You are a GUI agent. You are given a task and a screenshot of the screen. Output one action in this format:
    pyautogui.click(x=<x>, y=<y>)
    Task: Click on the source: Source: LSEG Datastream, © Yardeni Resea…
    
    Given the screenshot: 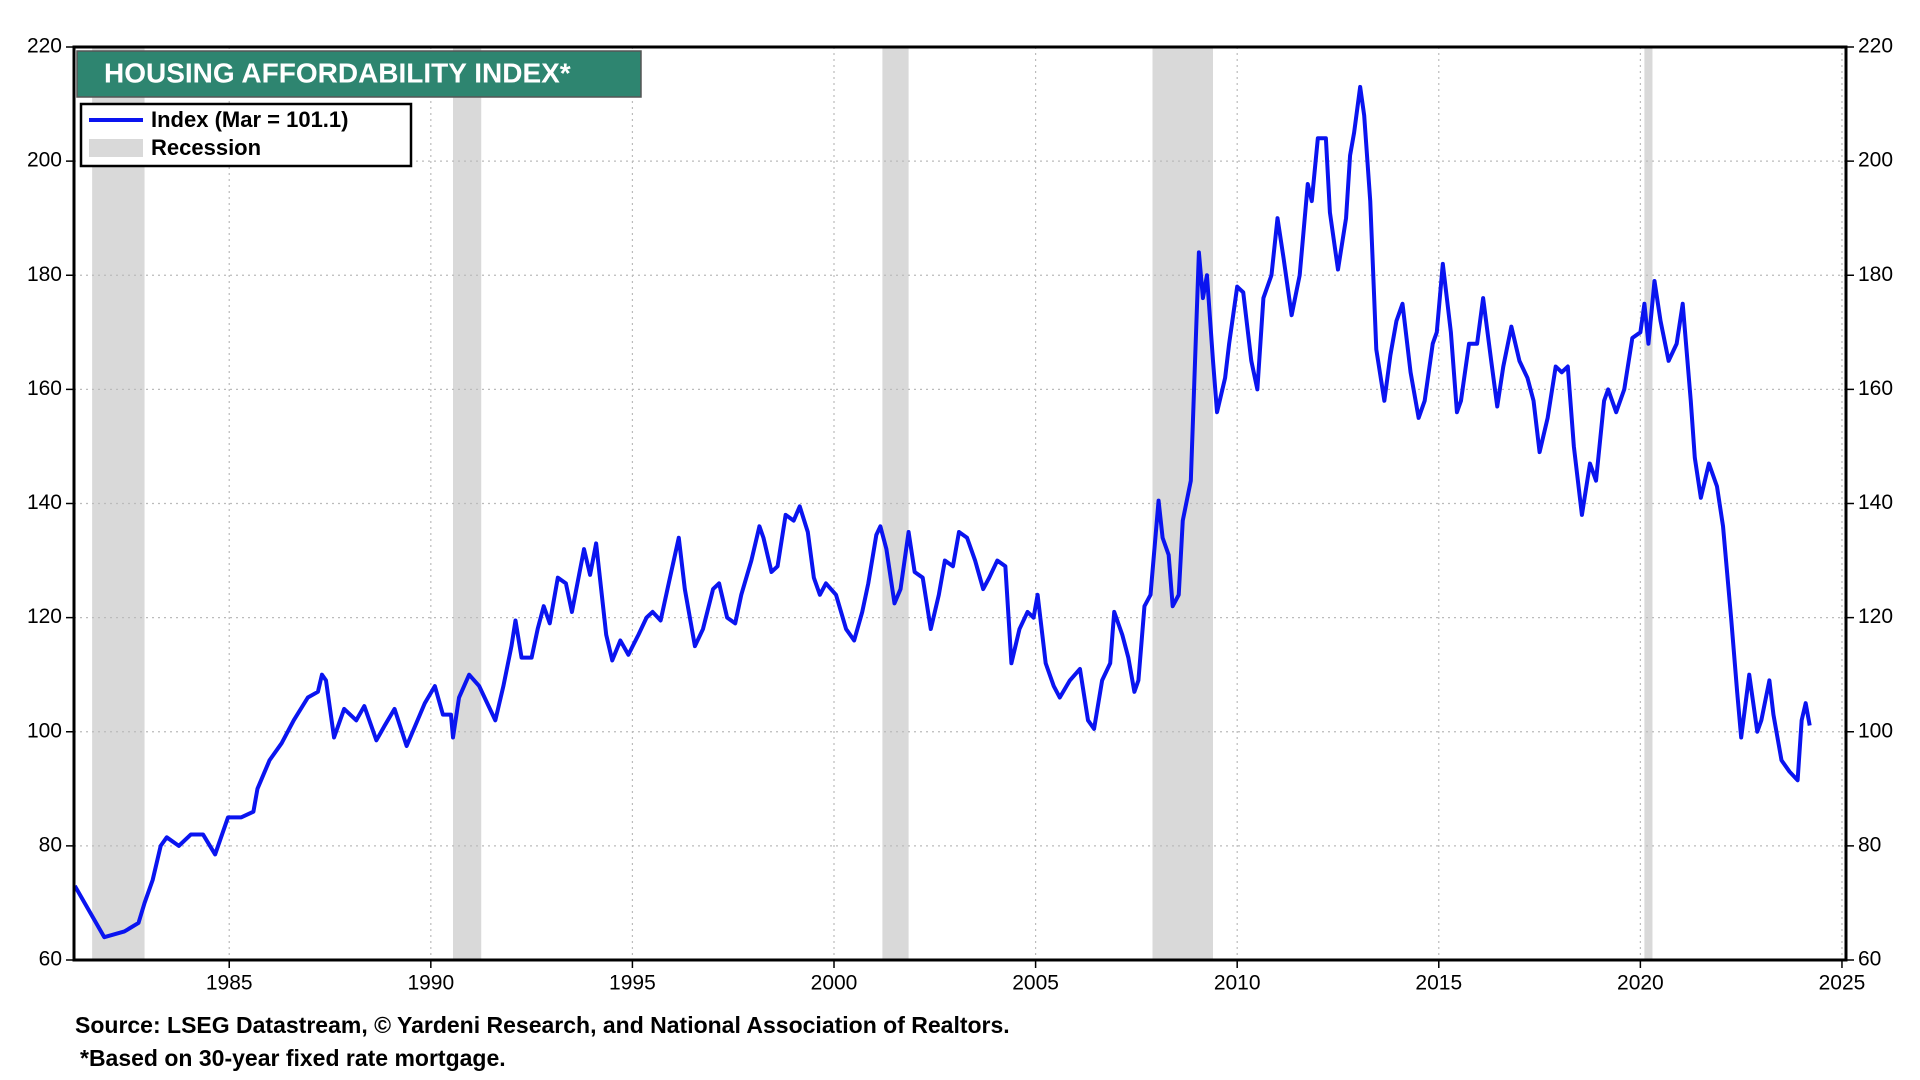 What is the action you would take?
    pyautogui.click(x=542, y=1025)
    